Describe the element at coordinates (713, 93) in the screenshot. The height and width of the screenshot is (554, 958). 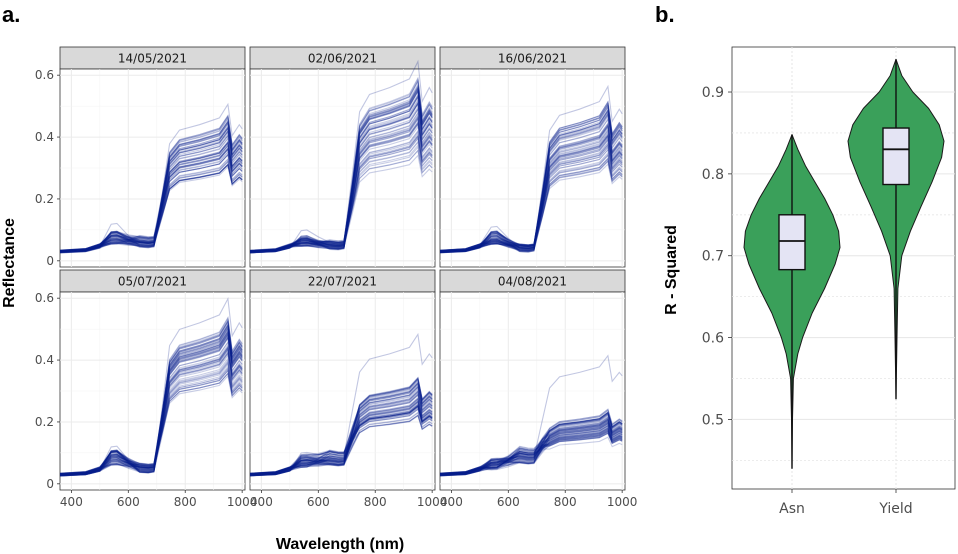
I see `y-tick-label: 0.9` at that location.